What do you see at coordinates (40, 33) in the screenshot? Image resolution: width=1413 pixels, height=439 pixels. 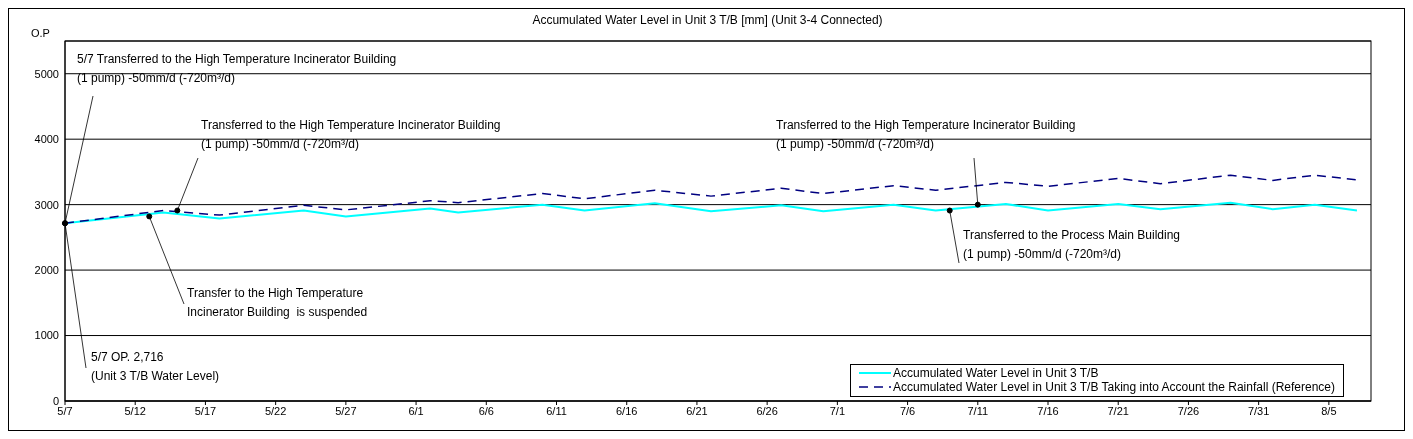 I see `y-axis-title: O.P` at bounding box center [40, 33].